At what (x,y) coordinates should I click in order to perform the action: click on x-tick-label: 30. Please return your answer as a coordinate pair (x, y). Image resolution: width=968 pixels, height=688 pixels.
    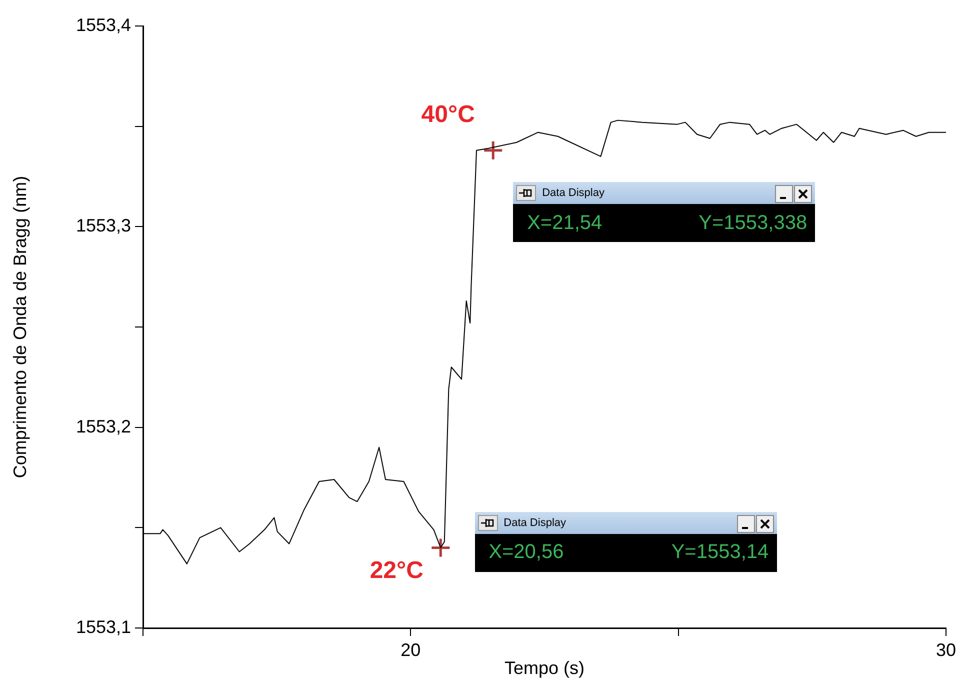
    Looking at the image, I should click on (946, 650).